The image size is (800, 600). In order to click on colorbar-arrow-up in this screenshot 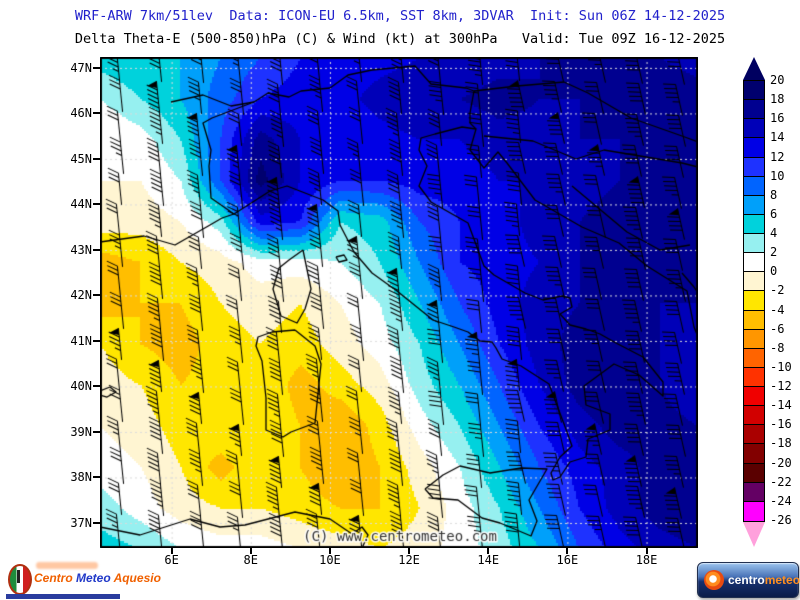, I will do `click(754, 68)`.